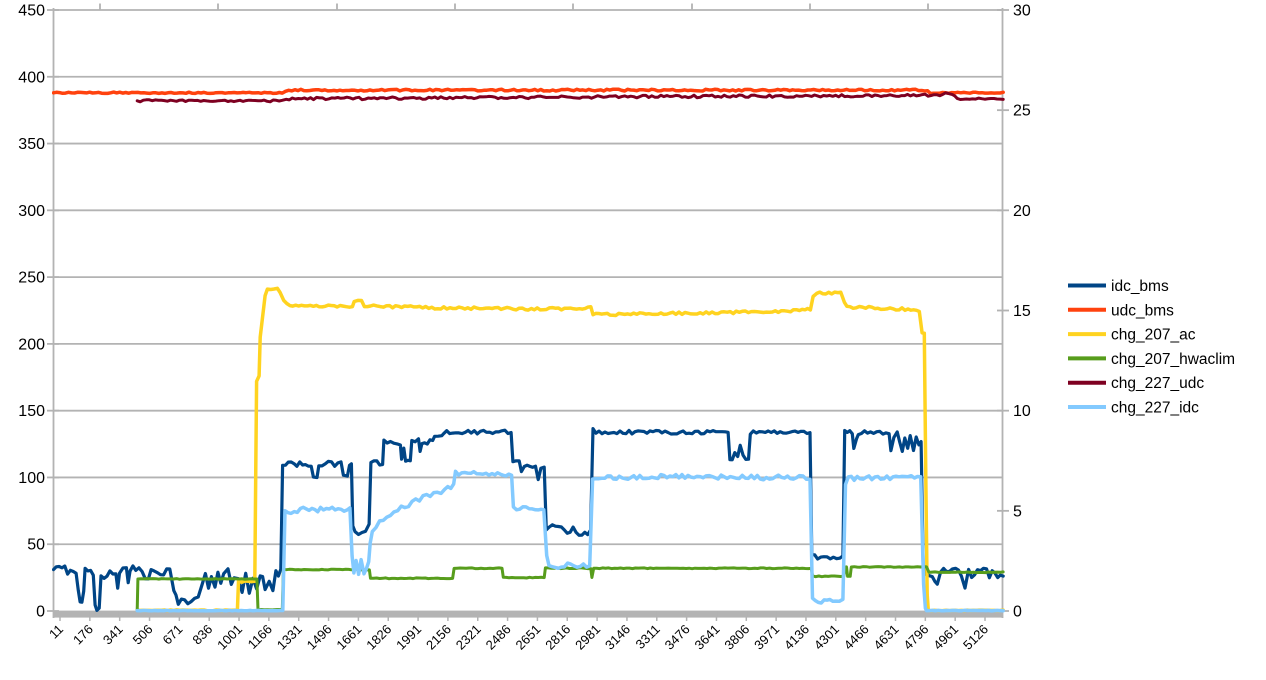 The width and height of the screenshot is (1266, 680). I want to click on x-tick-label: 1496, so click(319, 637).